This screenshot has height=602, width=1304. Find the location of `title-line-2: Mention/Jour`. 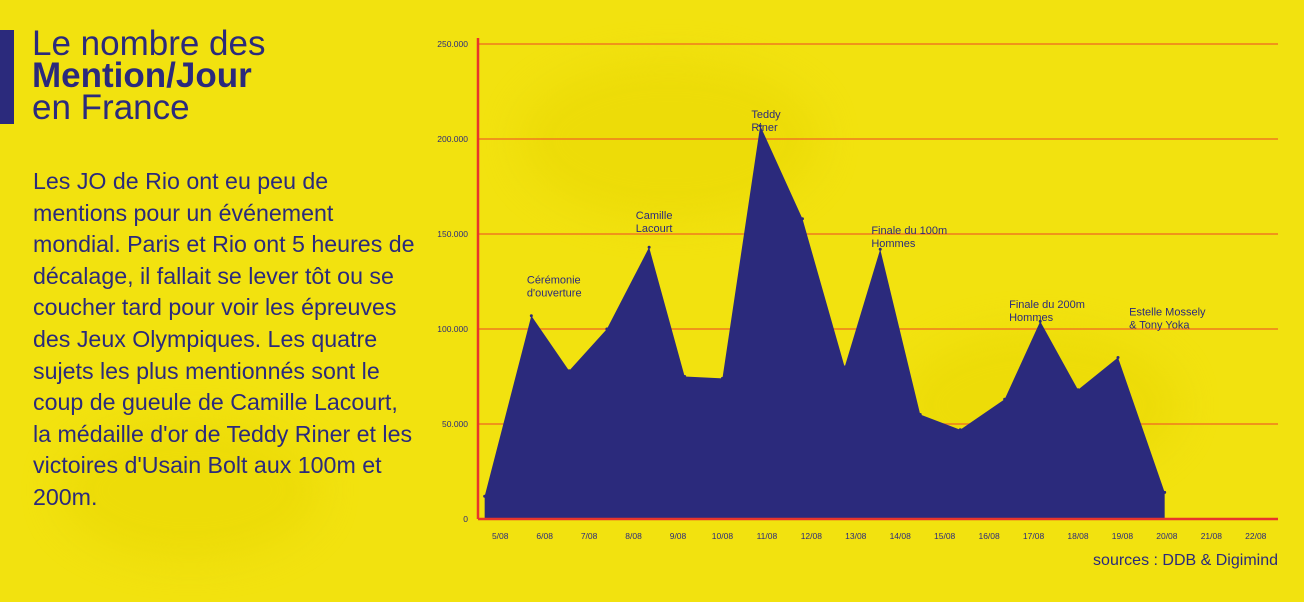

title-line-2: Mention/Jour is located at coordinates (142, 75).